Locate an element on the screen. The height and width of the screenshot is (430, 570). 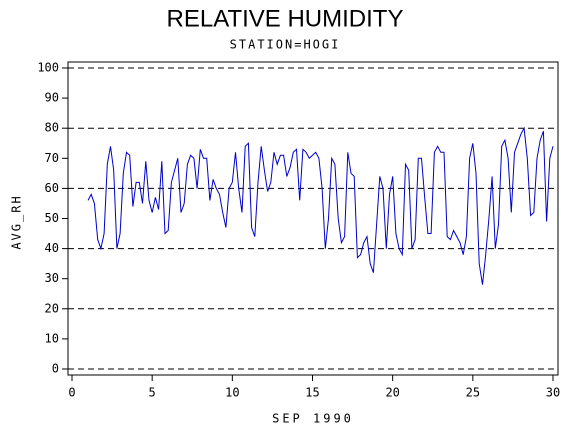
x-tick-label: 0 is located at coordinates (71, 393).